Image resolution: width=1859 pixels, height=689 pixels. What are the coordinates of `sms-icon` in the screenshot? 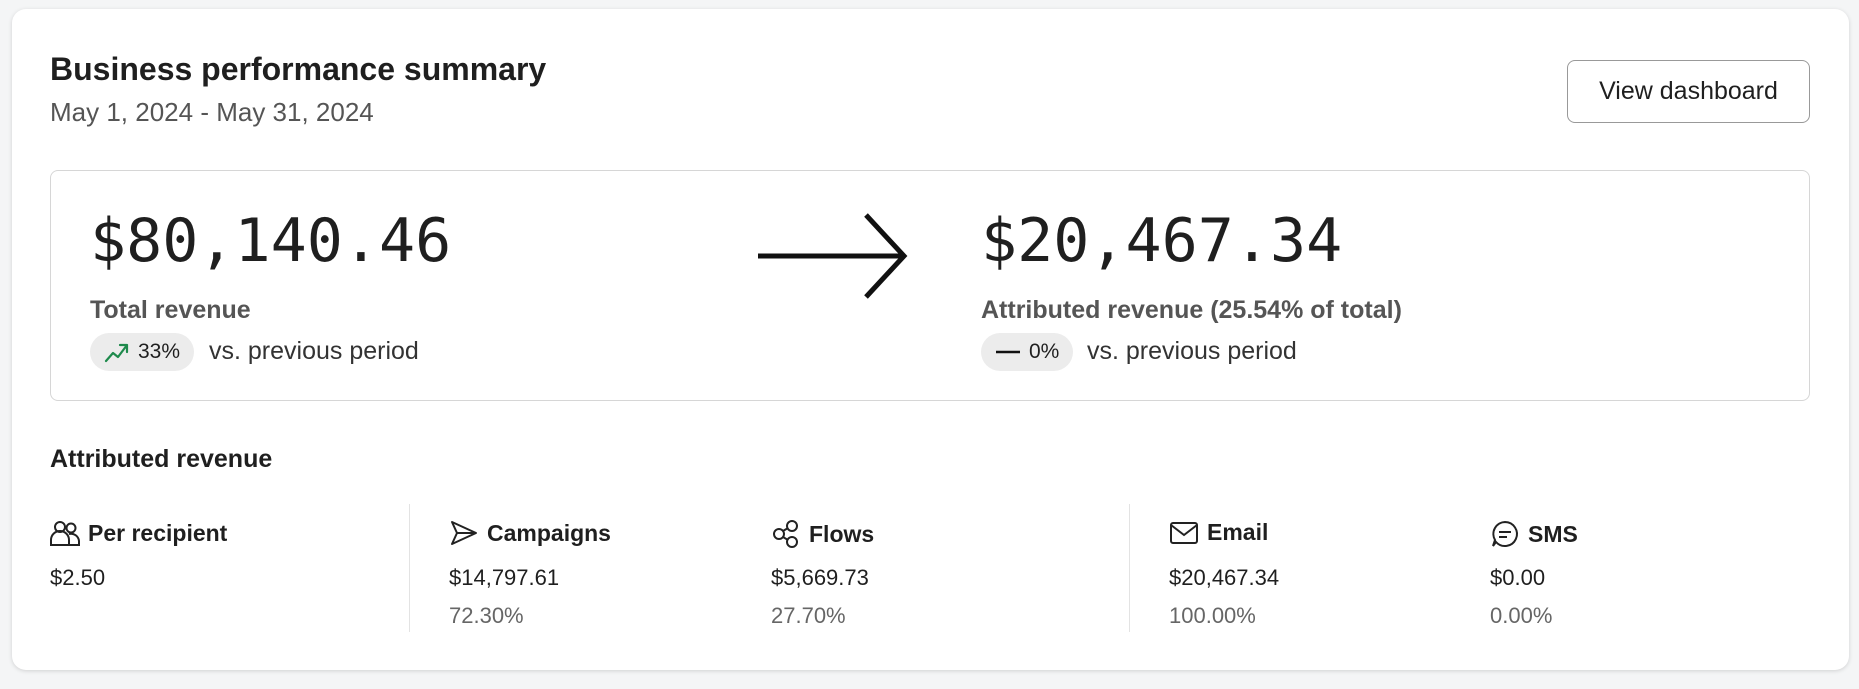 It's located at (1505, 533).